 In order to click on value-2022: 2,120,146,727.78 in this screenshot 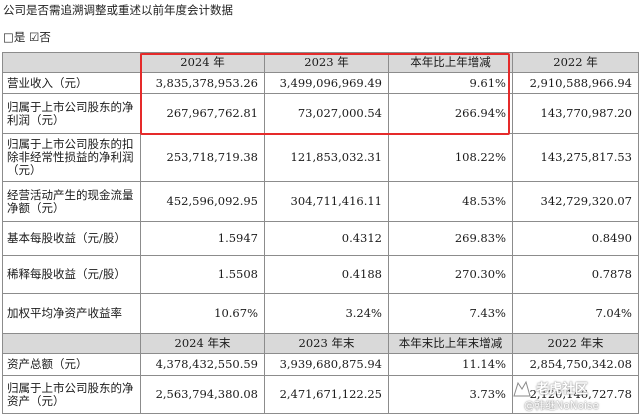, I will do `click(575, 394)`.